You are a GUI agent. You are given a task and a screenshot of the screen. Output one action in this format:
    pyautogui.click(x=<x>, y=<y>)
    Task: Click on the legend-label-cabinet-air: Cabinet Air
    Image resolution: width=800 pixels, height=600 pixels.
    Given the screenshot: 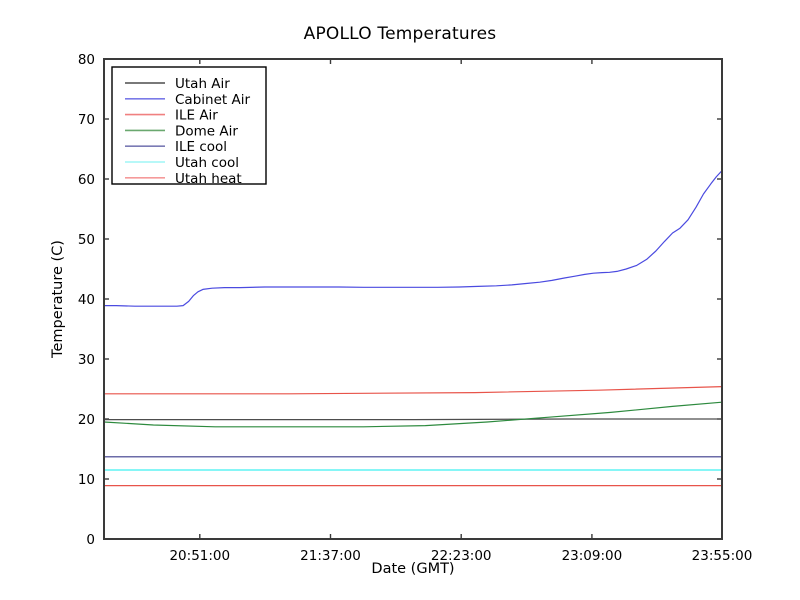 What is the action you would take?
    pyautogui.click(x=212, y=100)
    